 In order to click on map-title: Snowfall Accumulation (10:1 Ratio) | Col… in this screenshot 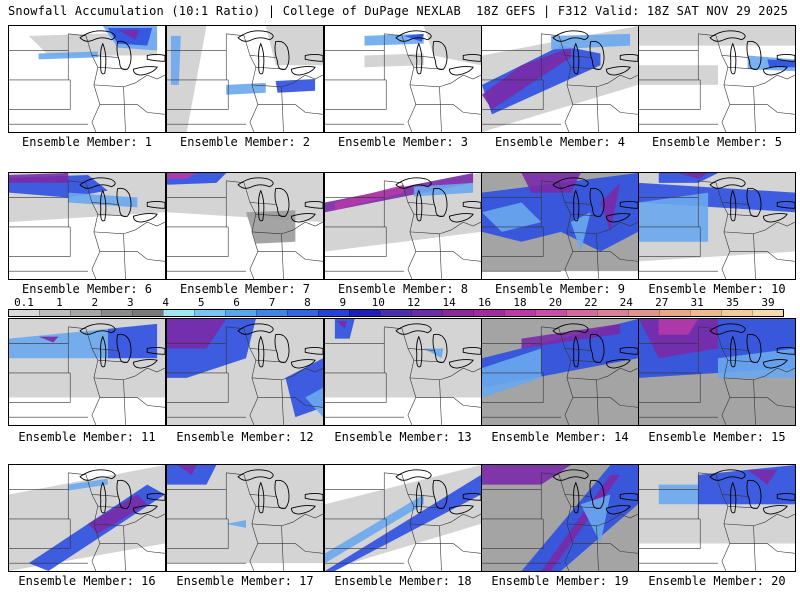, I will do `click(234, 11)`.